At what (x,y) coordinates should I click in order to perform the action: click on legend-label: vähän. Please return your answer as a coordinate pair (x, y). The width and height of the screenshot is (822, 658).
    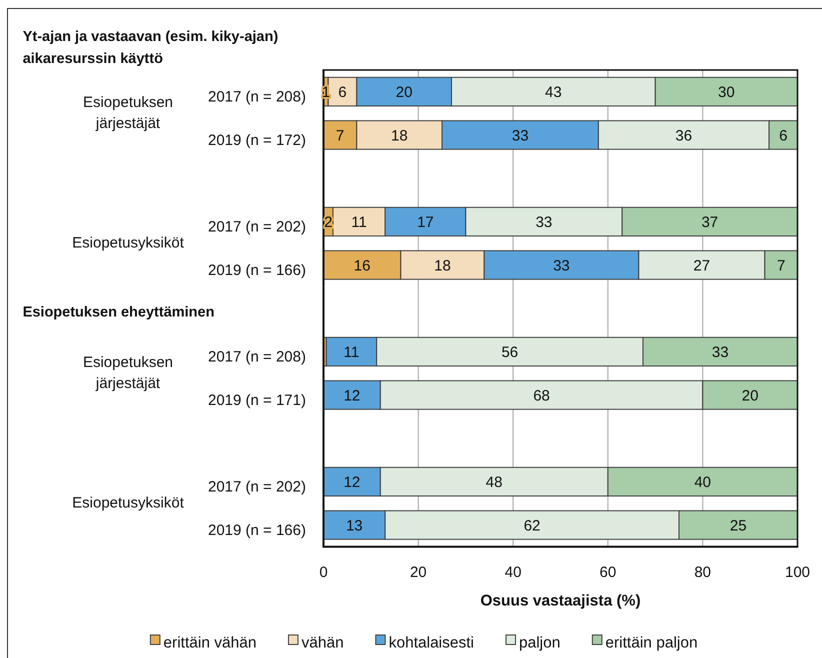
    Looking at the image, I should click on (322, 643).